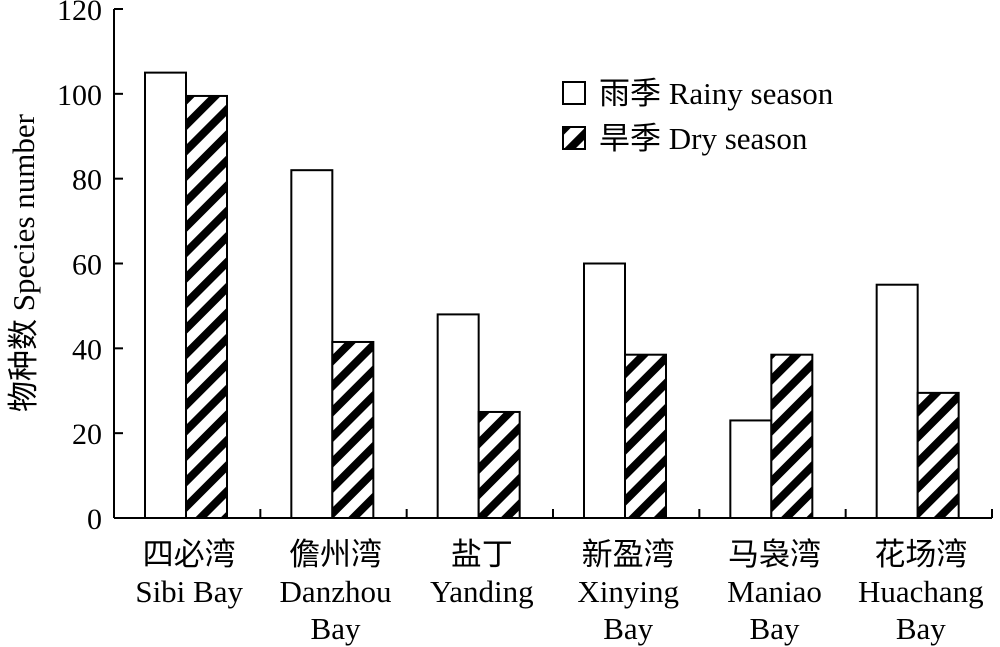 This screenshot has height=647, width=1000. Describe the element at coordinates (165, 295) in the screenshot. I see `bar-s0-c0` at that location.